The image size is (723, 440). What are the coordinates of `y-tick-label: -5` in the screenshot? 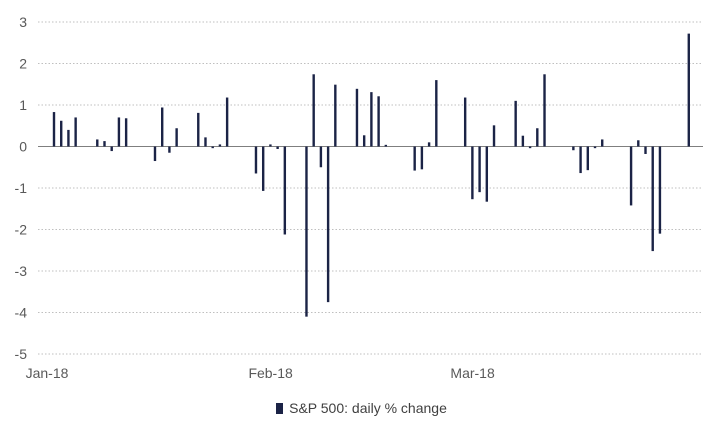 It's located at (21, 354).